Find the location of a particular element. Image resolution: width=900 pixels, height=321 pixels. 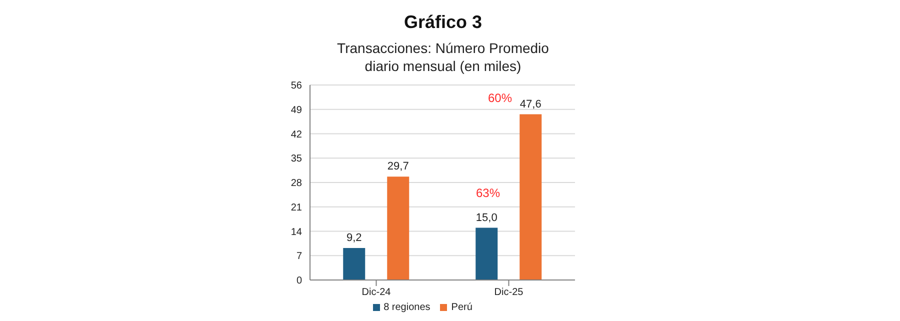

y-tick-label: 14 is located at coordinates (296, 232).